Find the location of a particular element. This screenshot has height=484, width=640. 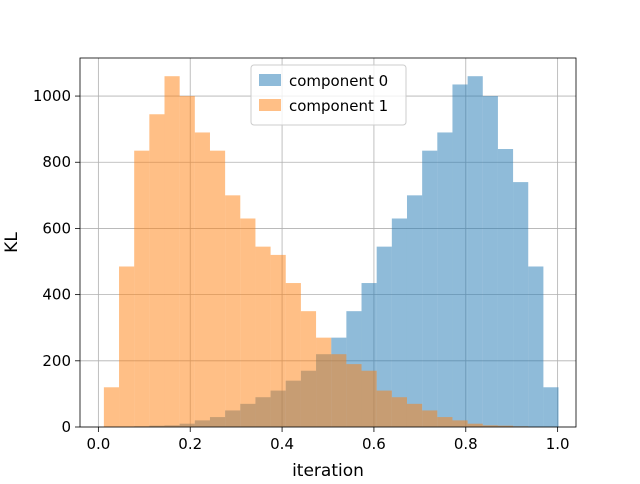

x-axis-title: iteration is located at coordinates (328, 470).